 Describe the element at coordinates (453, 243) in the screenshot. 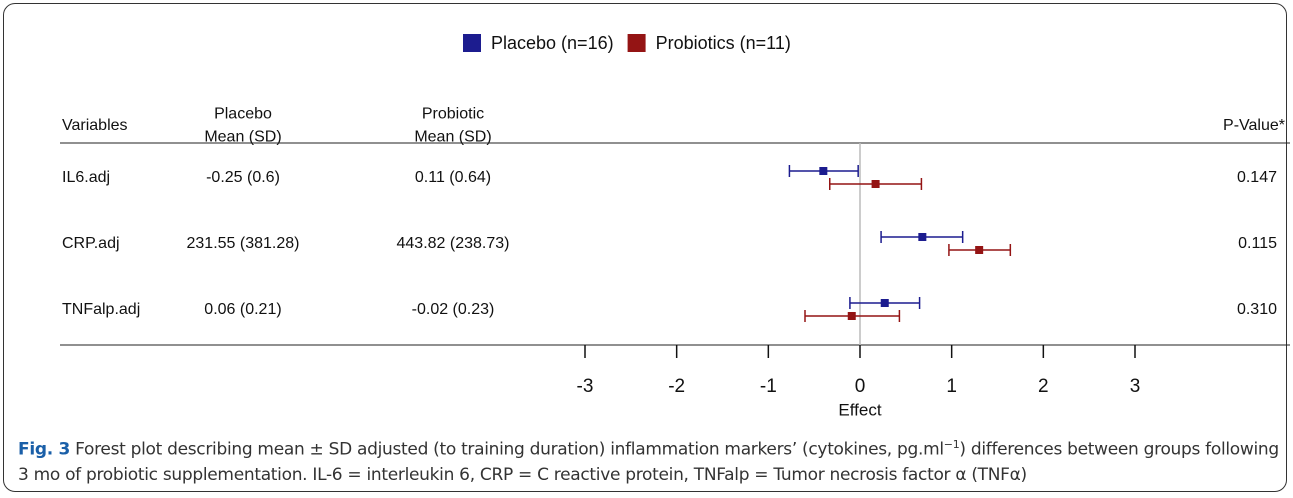

I see `cell: 443.82 (238.73)` at that location.